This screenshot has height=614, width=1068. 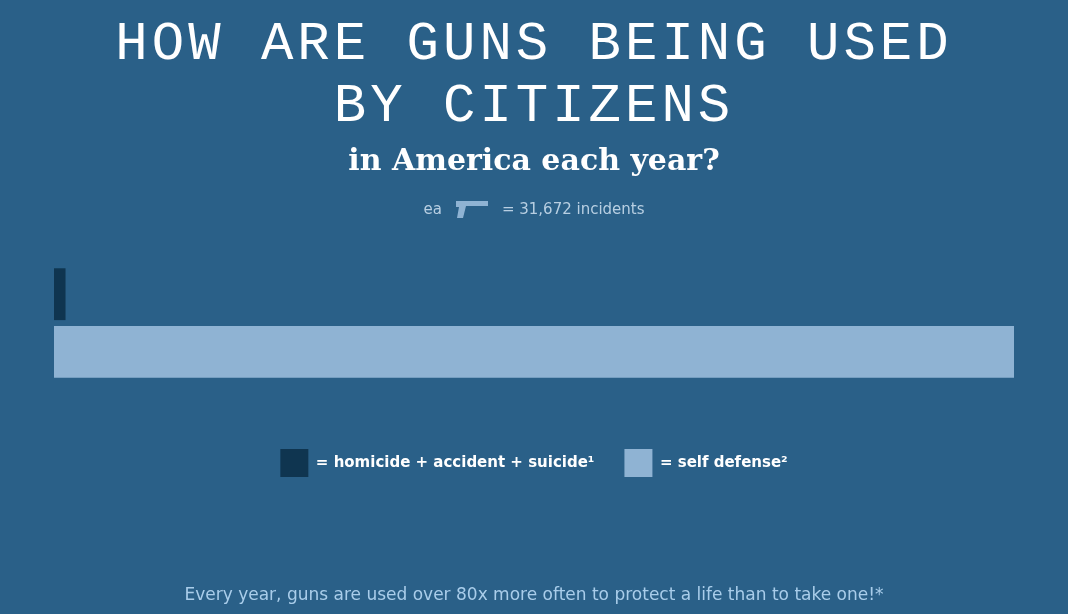 What do you see at coordinates (723, 461) in the screenshot?
I see `legend-label: = self defense²` at bounding box center [723, 461].